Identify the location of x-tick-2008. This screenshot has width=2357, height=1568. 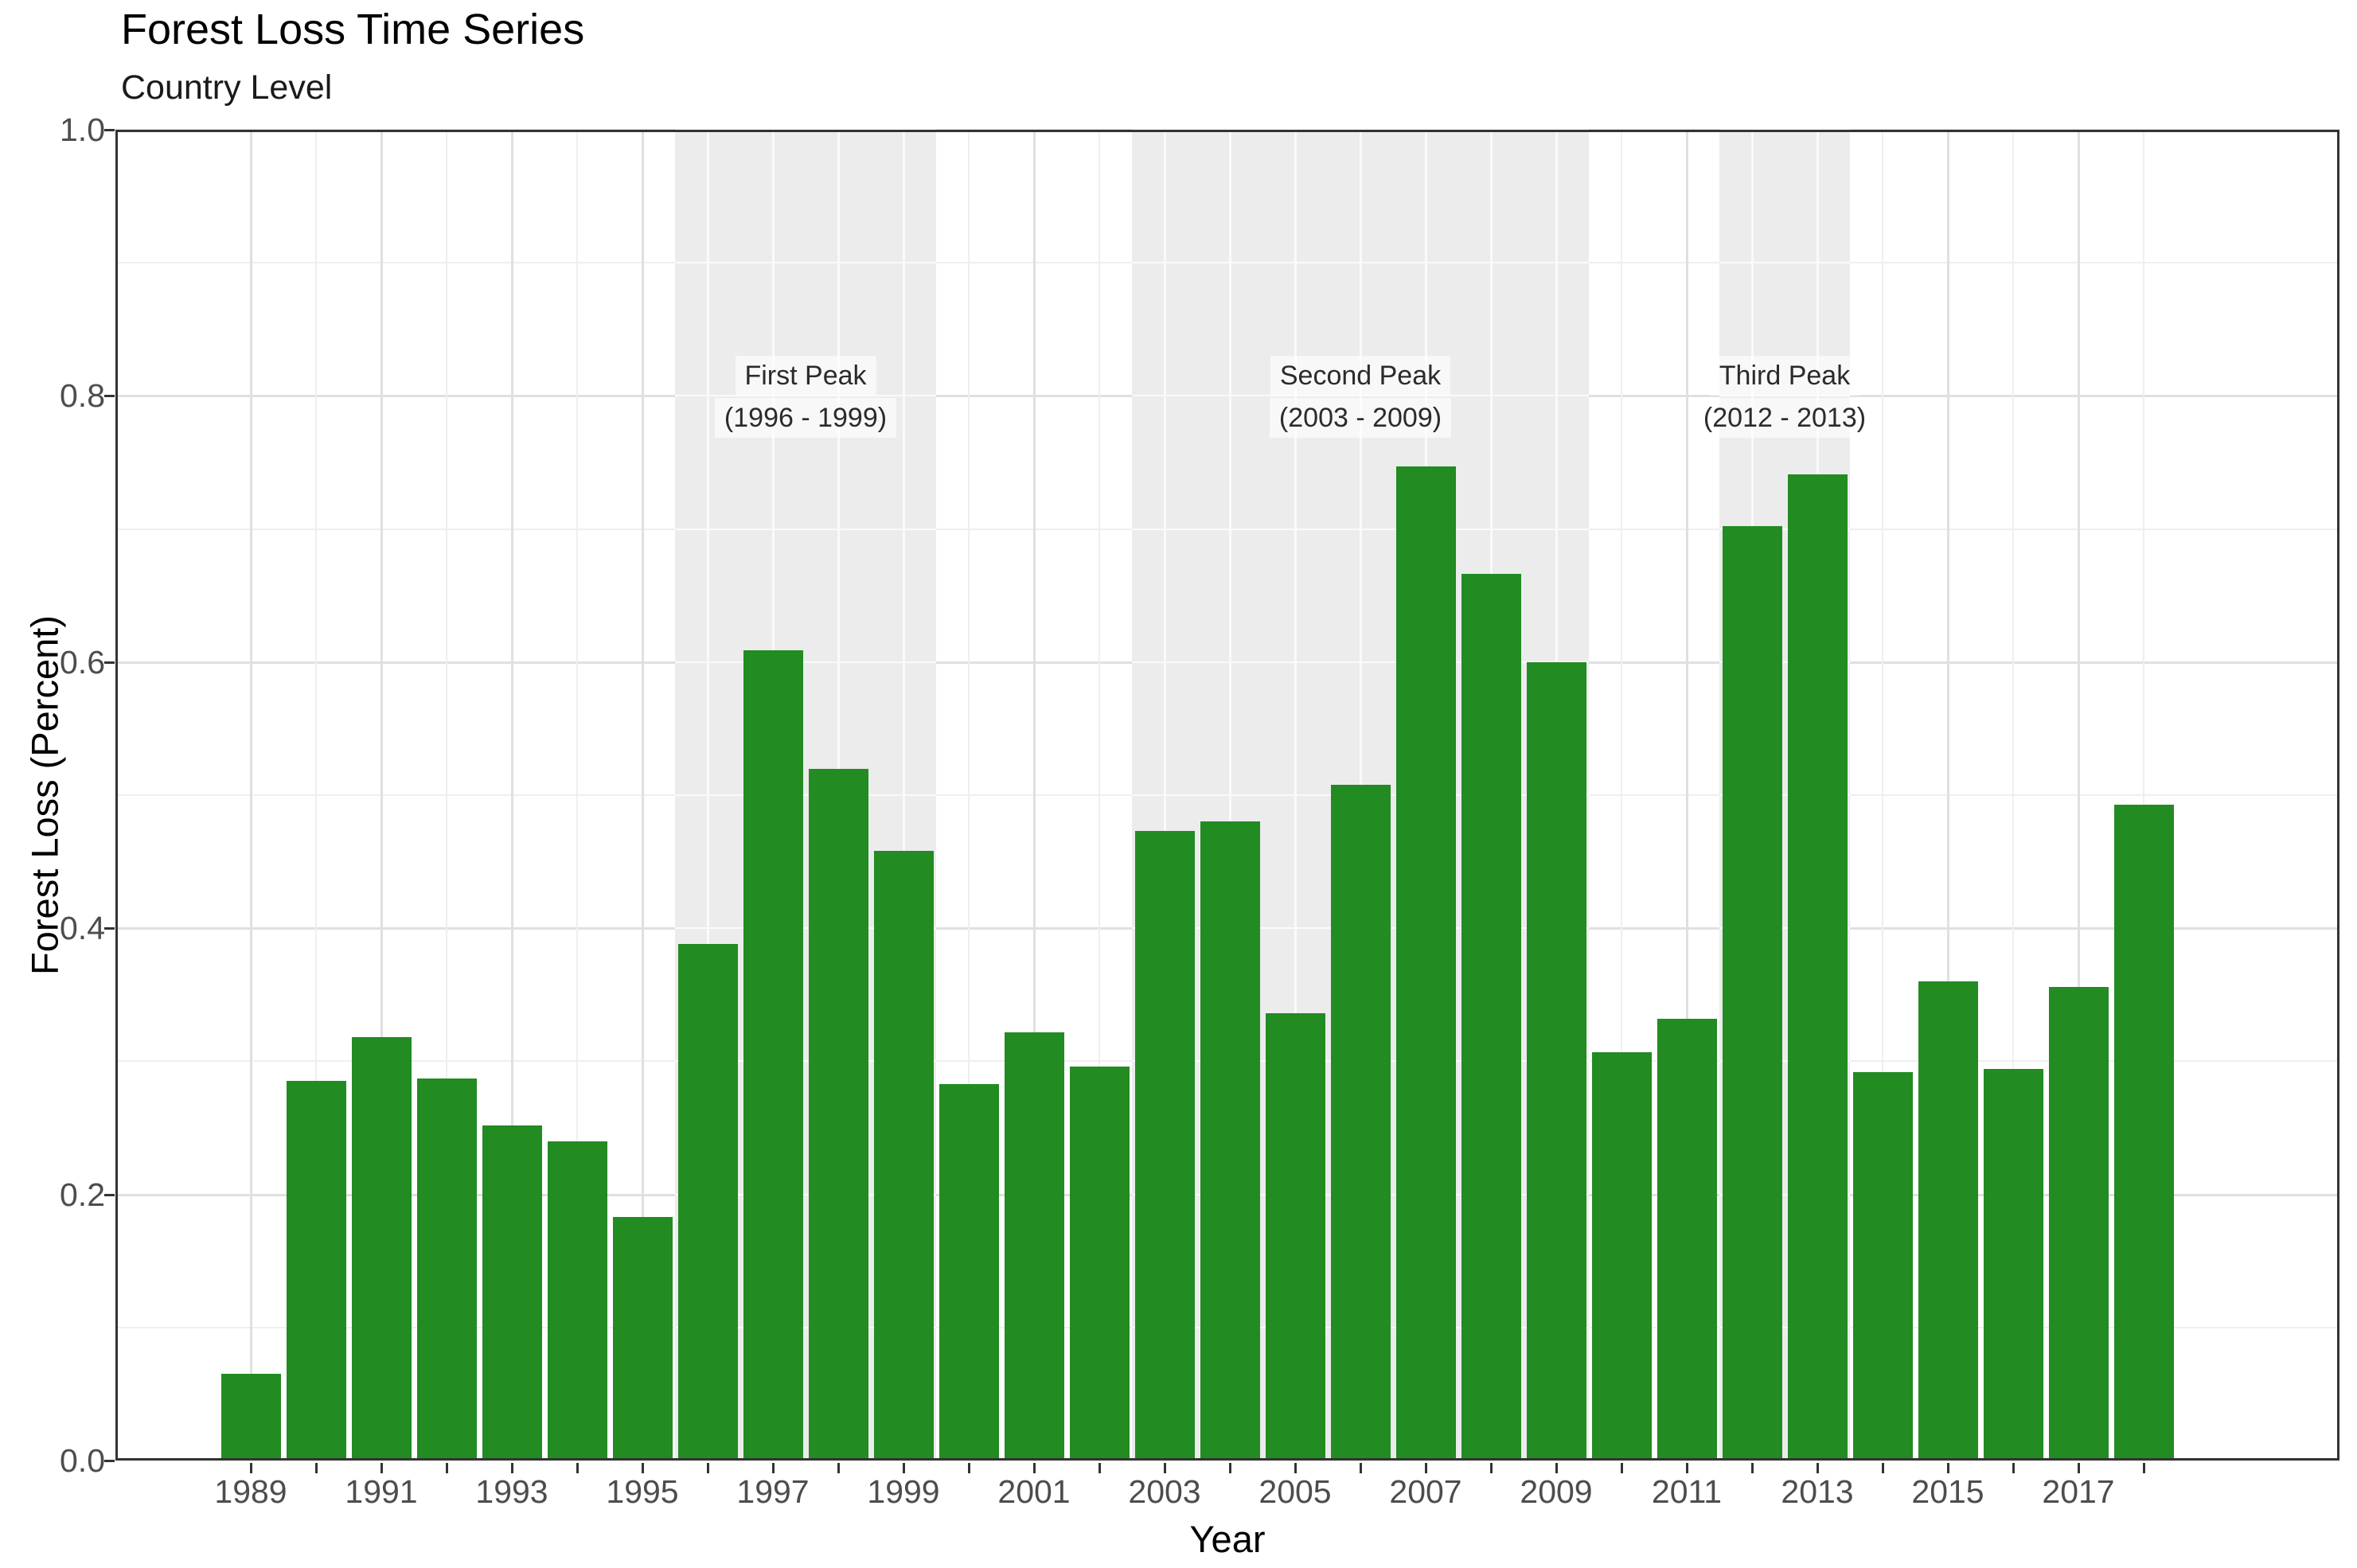
(1491, 1468).